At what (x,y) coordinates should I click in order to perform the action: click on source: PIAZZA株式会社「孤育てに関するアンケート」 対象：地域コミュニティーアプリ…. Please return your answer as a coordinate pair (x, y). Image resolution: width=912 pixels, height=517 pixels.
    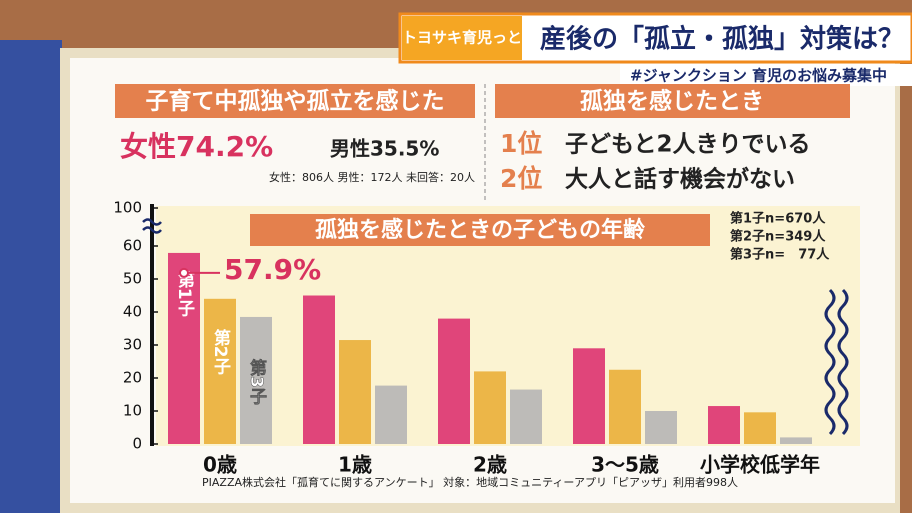
    Looking at the image, I should click on (470, 482).